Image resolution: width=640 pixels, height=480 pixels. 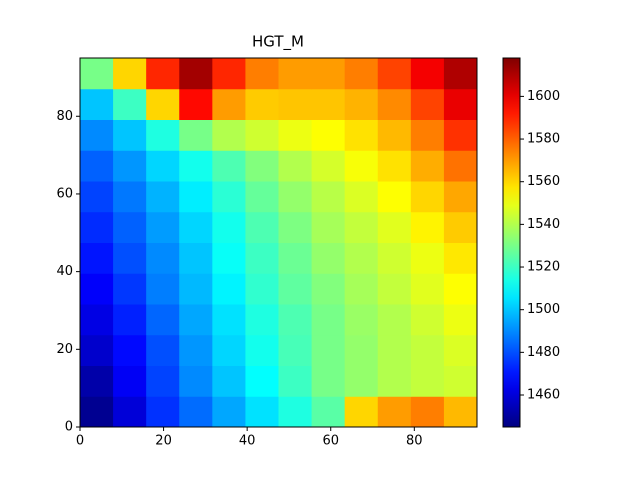 I want to click on y-tick-label: 20, so click(x=64, y=349).